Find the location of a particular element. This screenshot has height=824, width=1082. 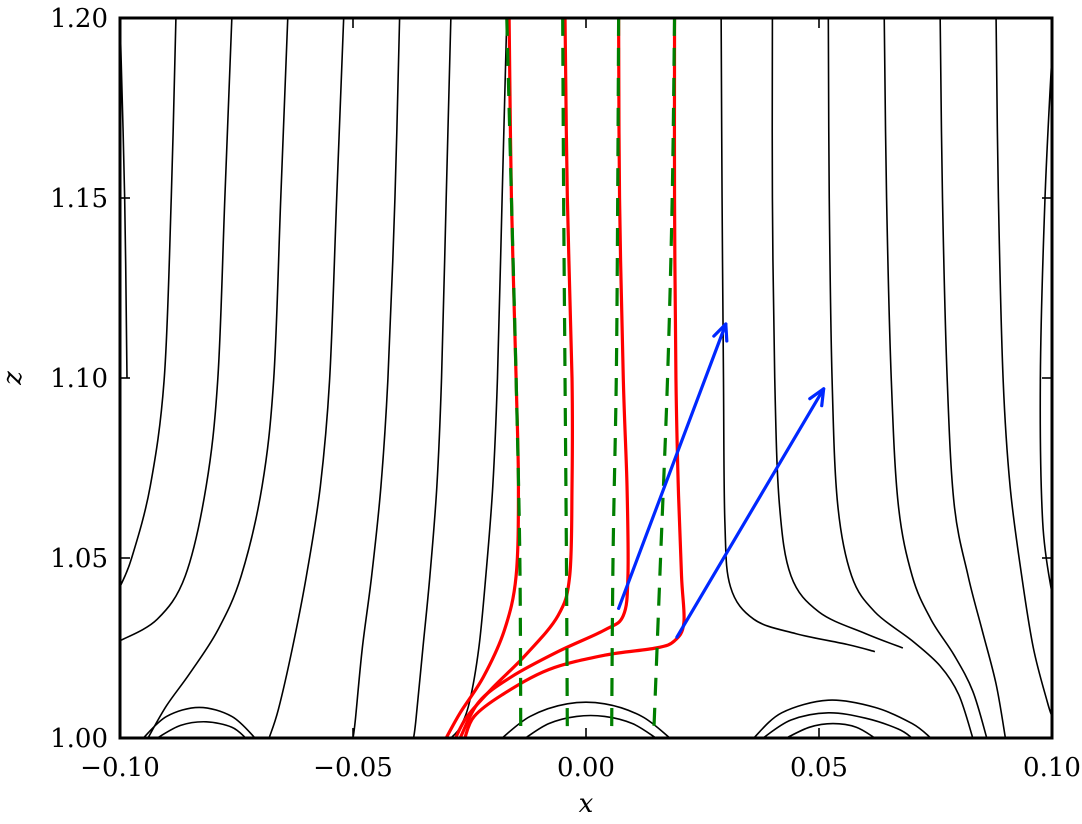

x-axis-label: x is located at coordinates (586, 804).